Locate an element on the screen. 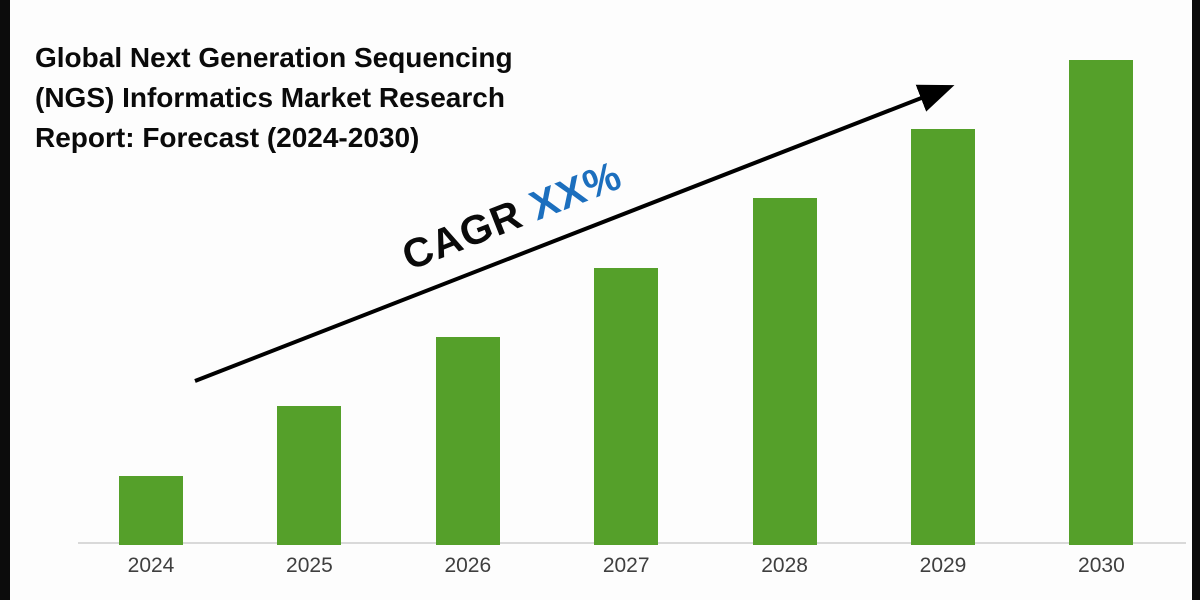  x-tick-label-2030: 2030 is located at coordinates (1101, 565).